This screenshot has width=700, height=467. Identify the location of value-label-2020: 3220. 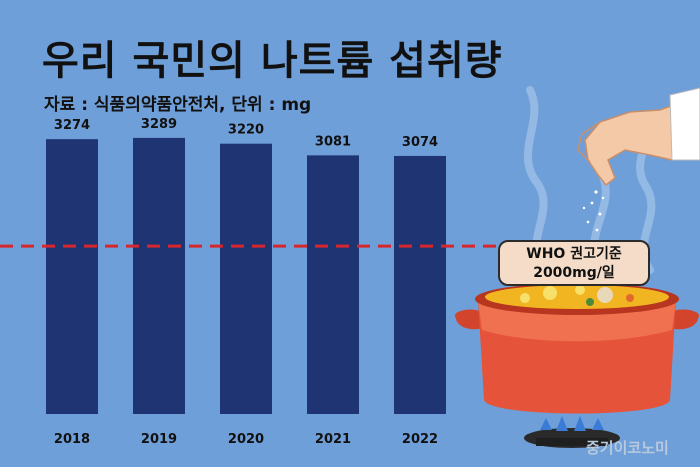
(246, 130).